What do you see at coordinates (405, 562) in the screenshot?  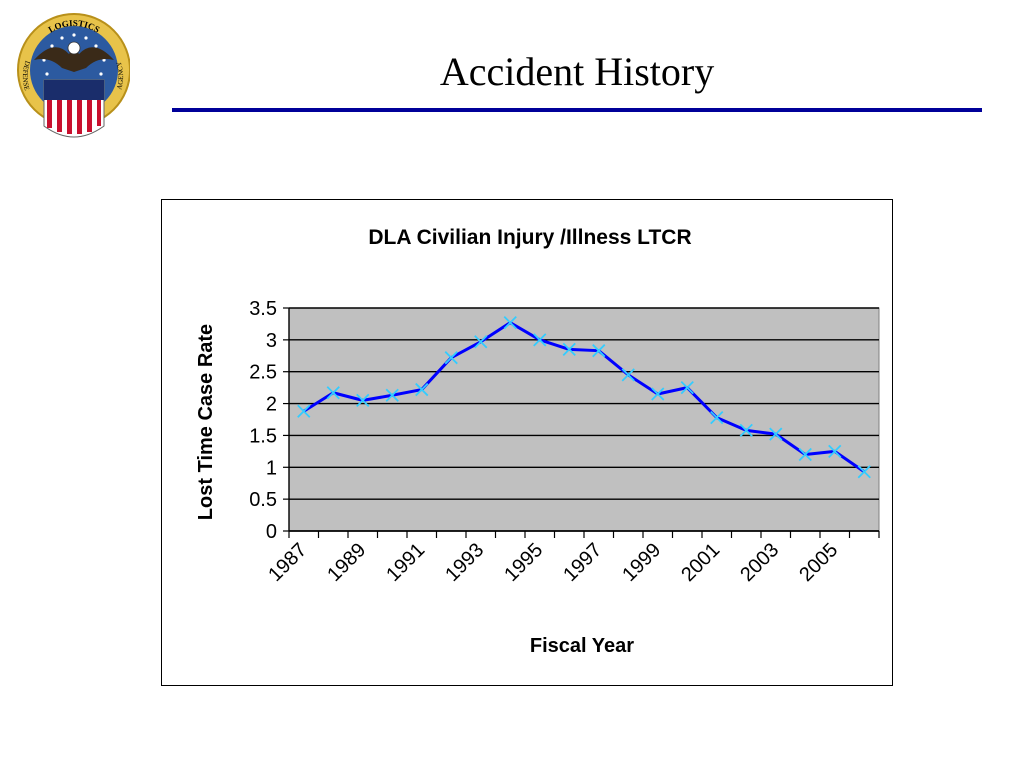 I see `x-tick-label: 1991` at bounding box center [405, 562].